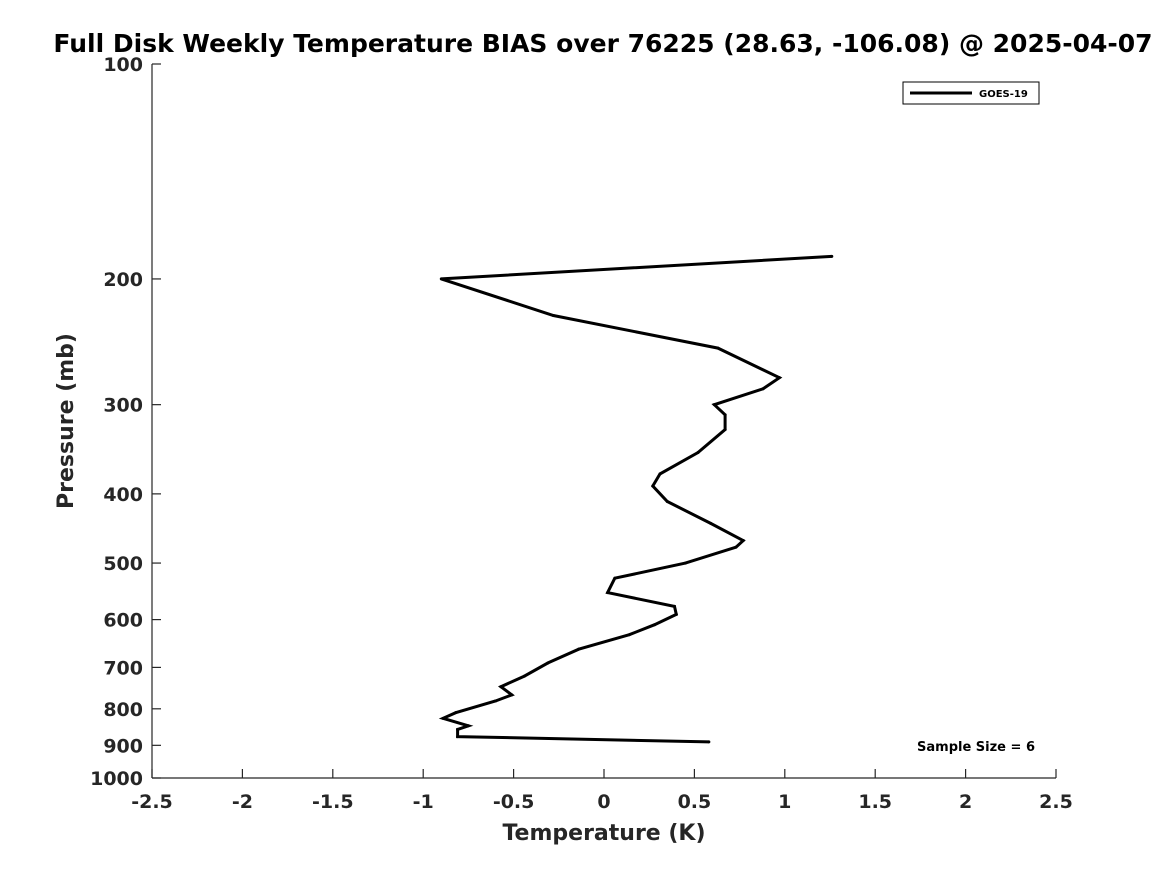  I want to click on x-tick-label: 0.5, so click(695, 802).